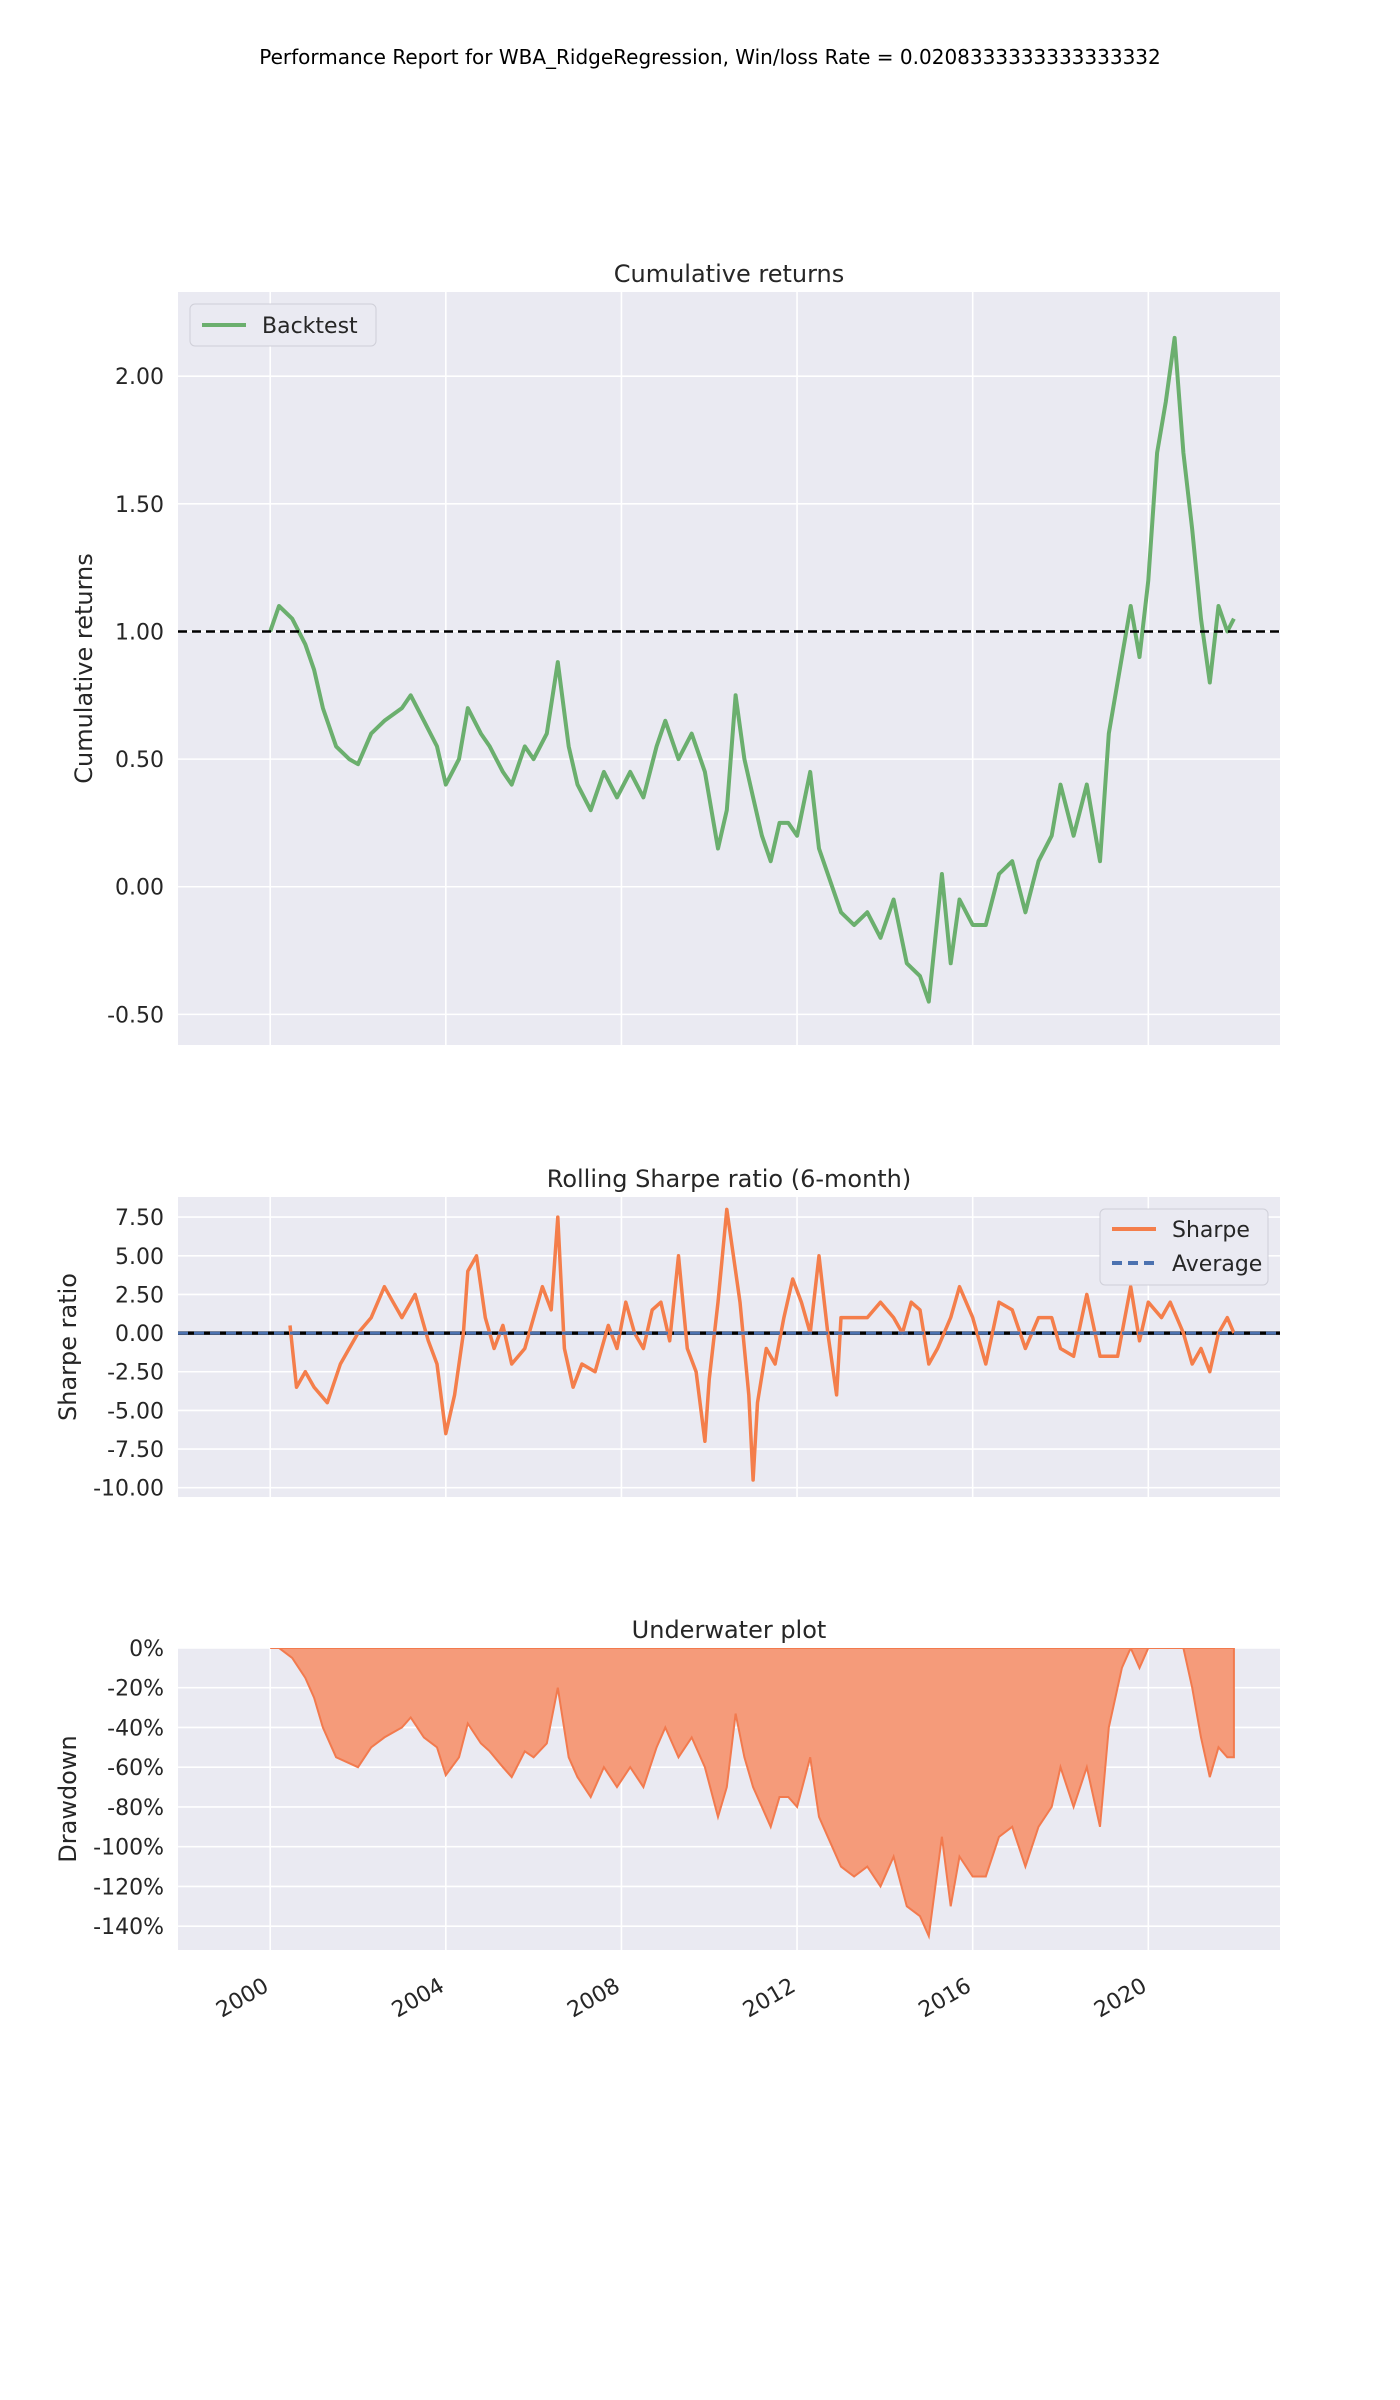 Image resolution: width=1400 pixels, height=2400 pixels. Describe the element at coordinates (1120, 1999) in the screenshot. I see `x-tick-label: 2020` at that location.